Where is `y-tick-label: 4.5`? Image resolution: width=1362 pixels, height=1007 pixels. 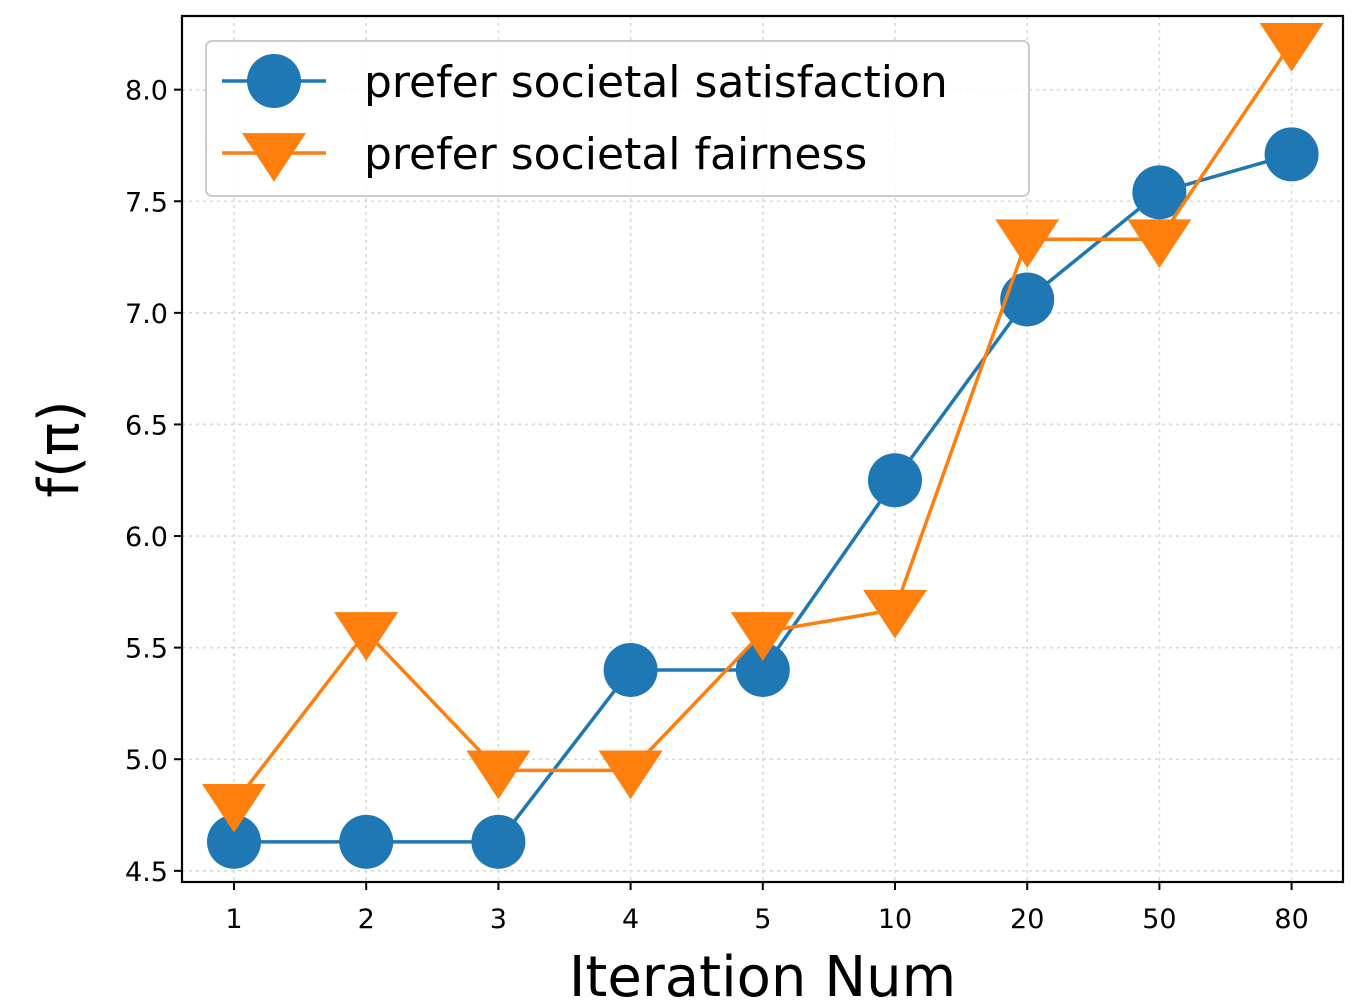
y-tick-label: 4.5 is located at coordinates (146, 872).